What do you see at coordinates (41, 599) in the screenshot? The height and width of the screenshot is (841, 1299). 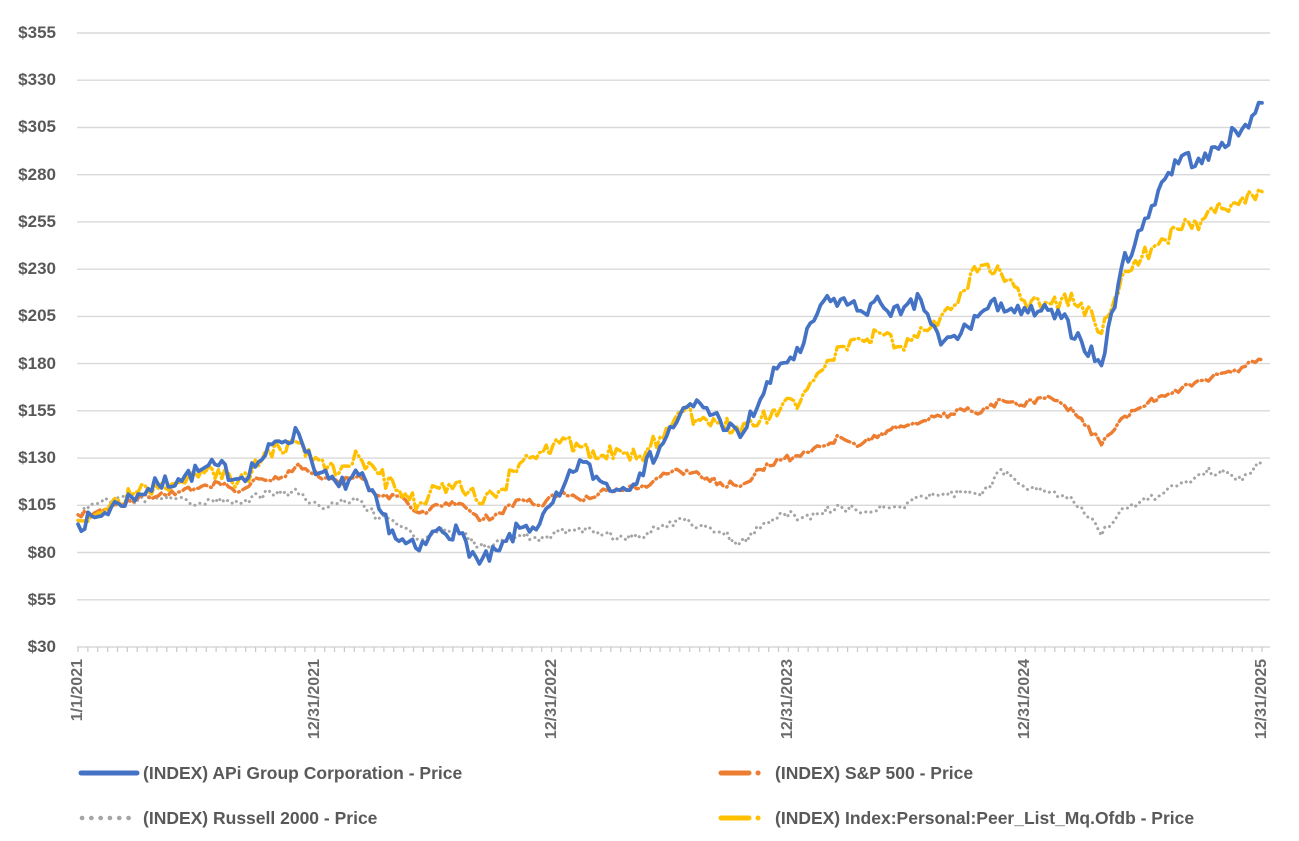 I see `y-axis-label: $55` at bounding box center [41, 599].